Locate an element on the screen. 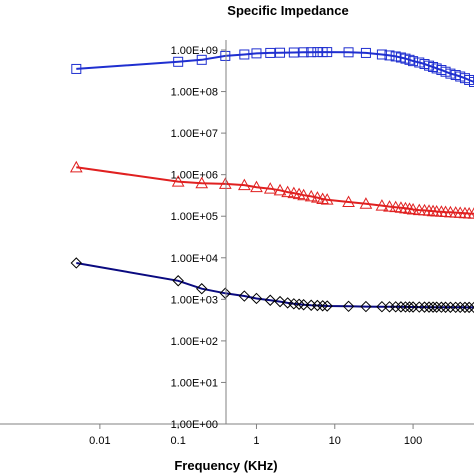 Image resolution: width=474 pixels, height=474 pixels. x-axis-label: Frequency (KHz) is located at coordinates (225, 465).